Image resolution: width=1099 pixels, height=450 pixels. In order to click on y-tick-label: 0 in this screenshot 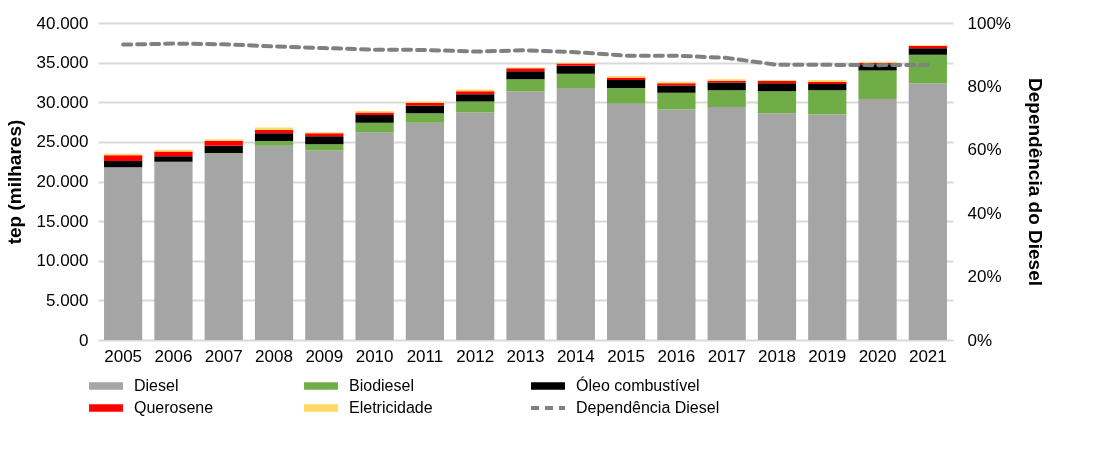, I will do `click(84, 340)`.